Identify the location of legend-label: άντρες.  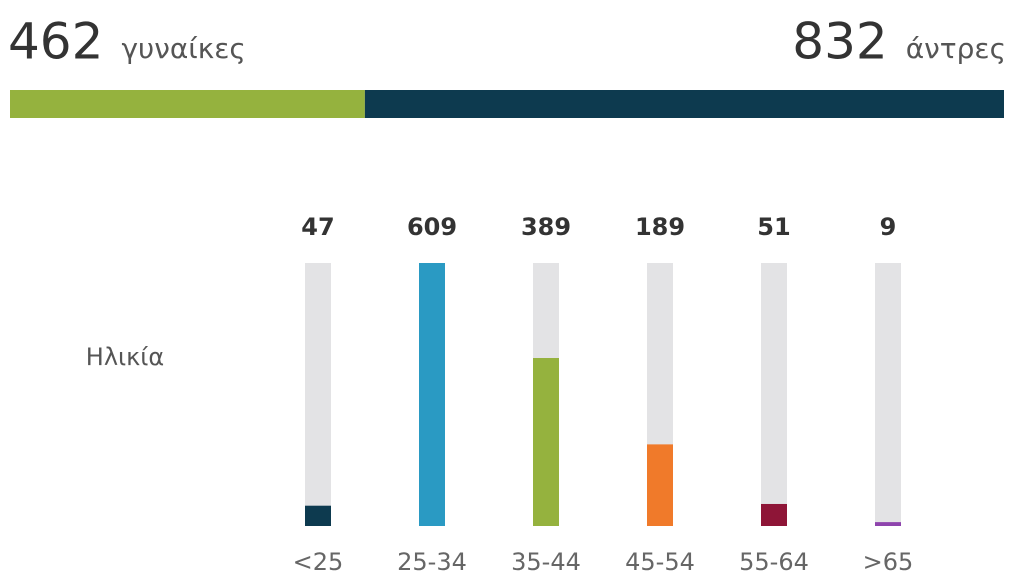
(956, 48).